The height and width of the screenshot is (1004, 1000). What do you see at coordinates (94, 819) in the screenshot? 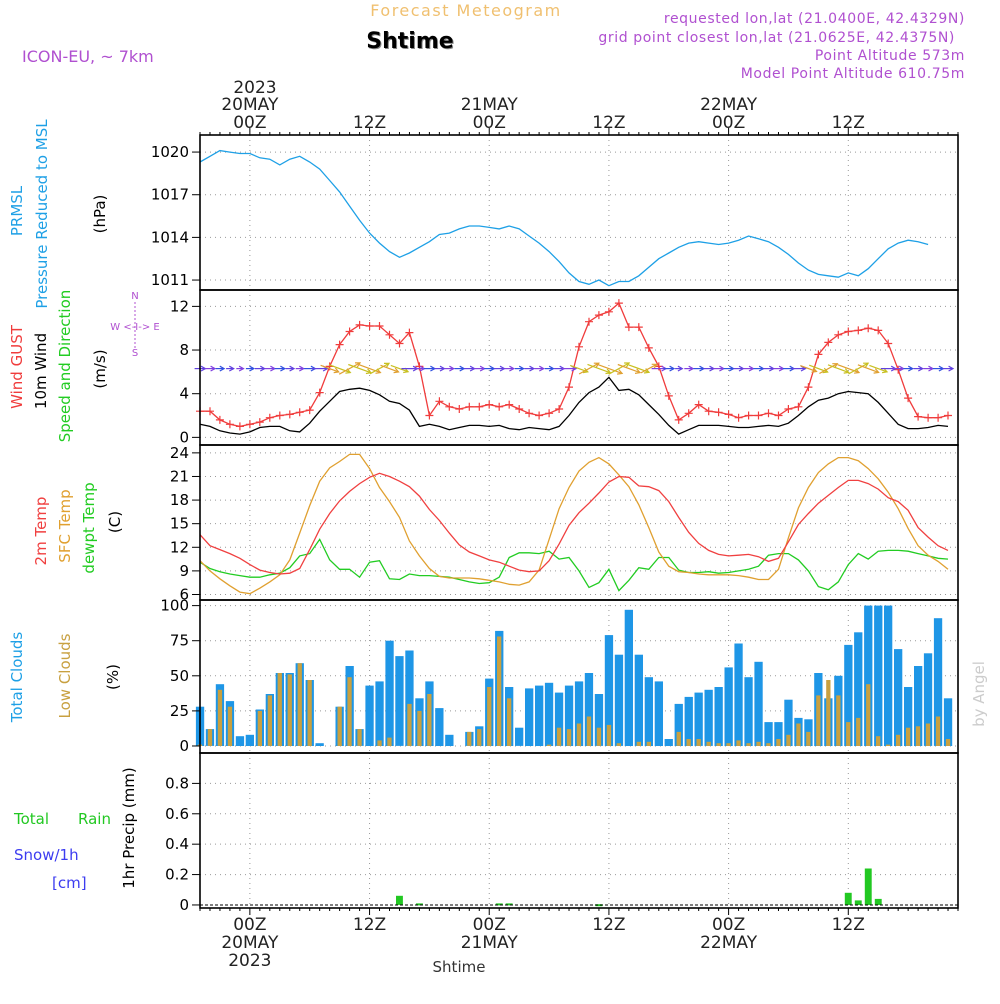
I see `rain-label-2: Rain` at bounding box center [94, 819].